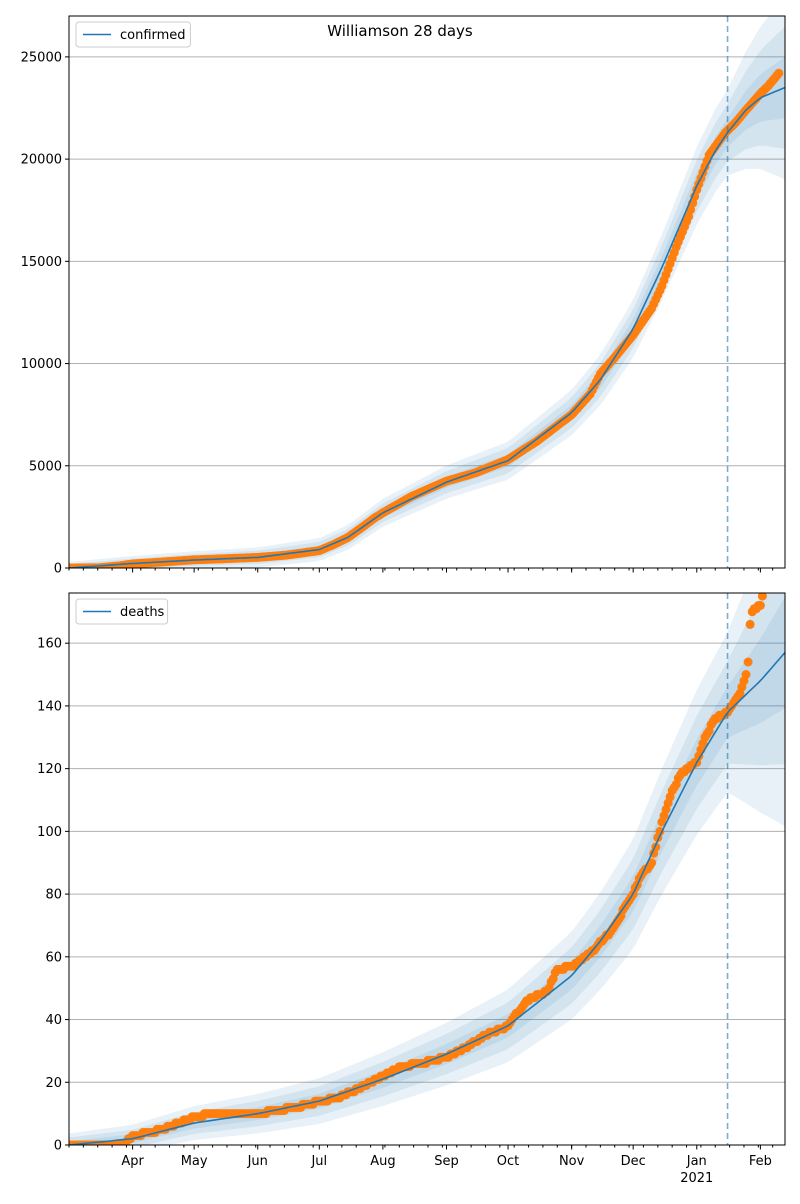 The width and height of the screenshot is (800, 1204). Describe the element at coordinates (696, 1178) in the screenshot. I see `x-year-label: 2021` at that location.